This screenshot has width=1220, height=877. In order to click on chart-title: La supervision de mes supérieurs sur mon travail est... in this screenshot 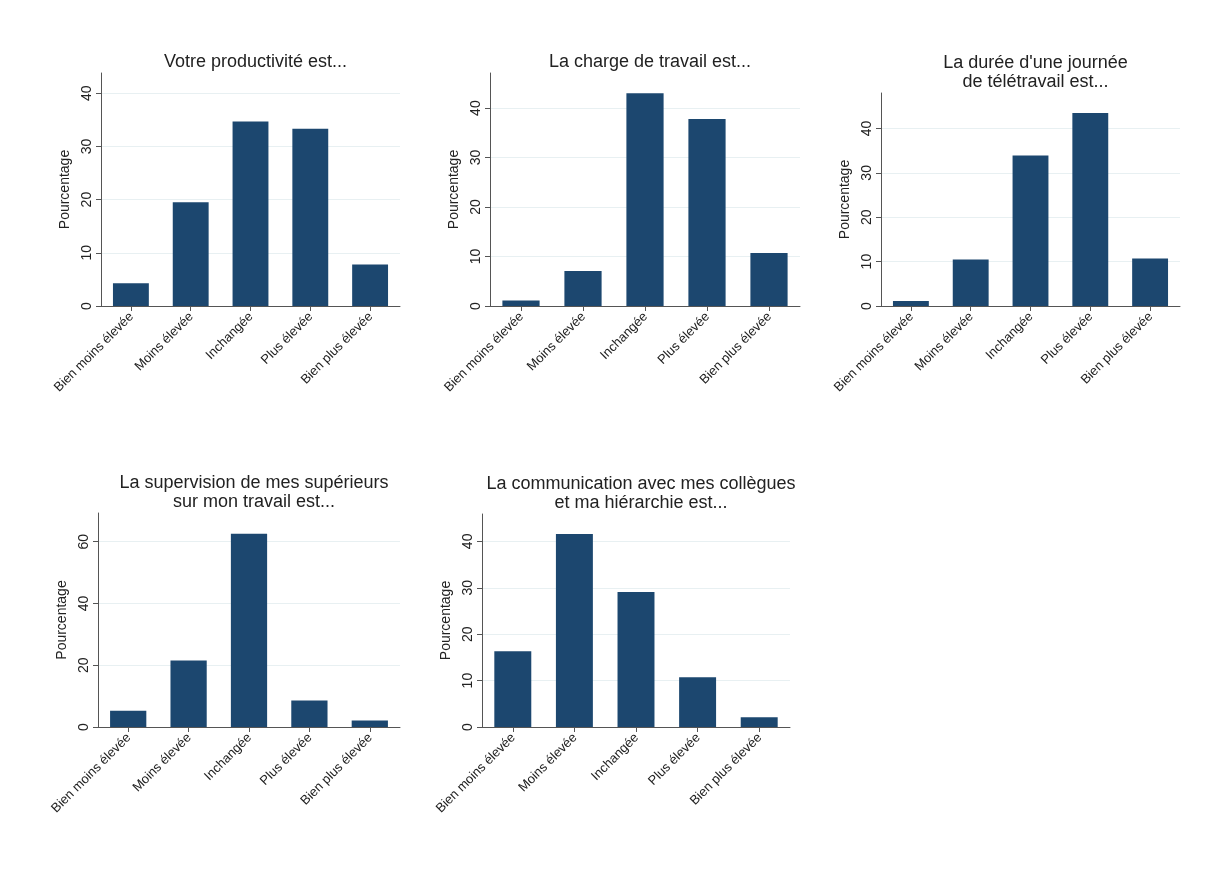, I will do `click(254, 491)`.